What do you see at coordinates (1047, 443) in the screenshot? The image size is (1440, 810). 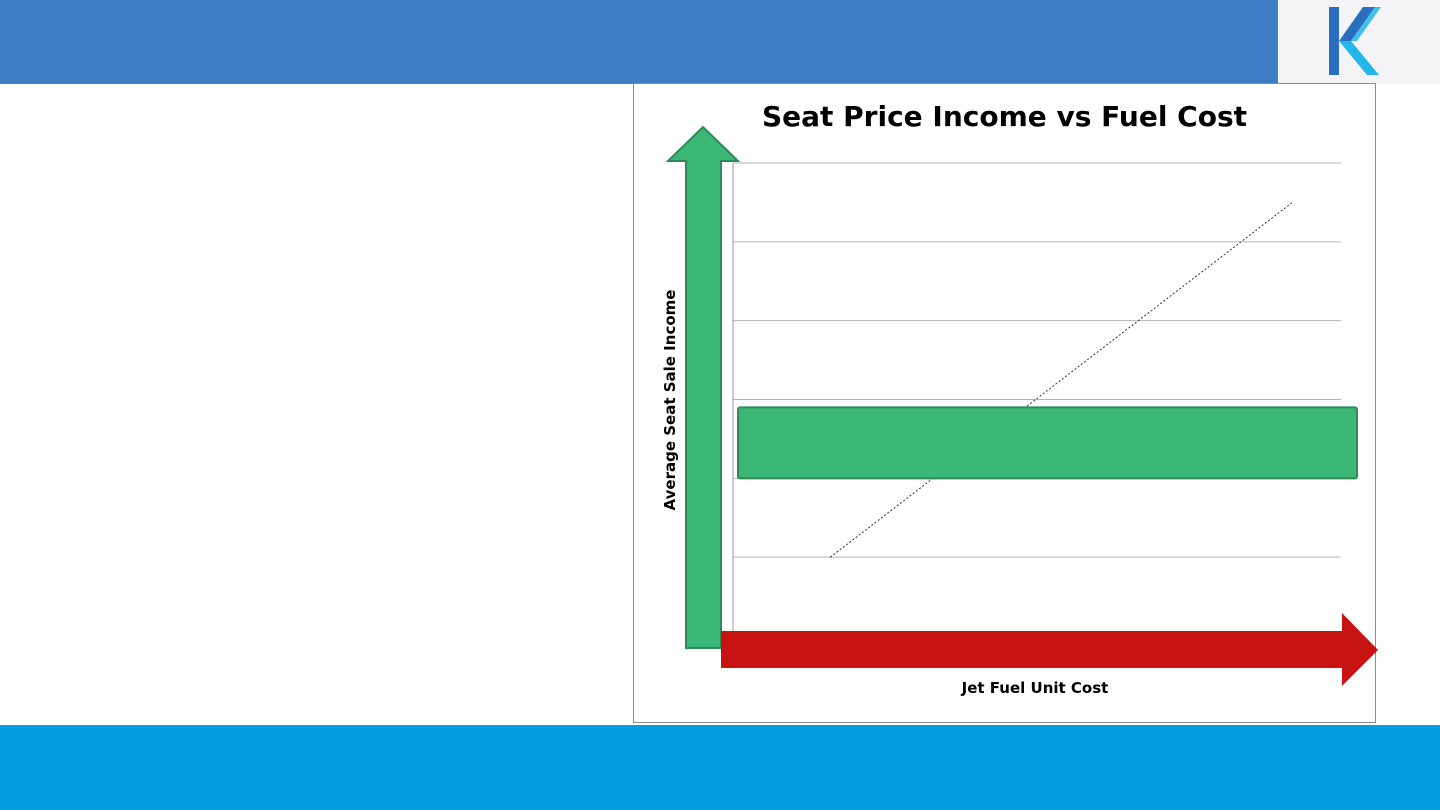 I see `highlight-band` at bounding box center [1047, 443].